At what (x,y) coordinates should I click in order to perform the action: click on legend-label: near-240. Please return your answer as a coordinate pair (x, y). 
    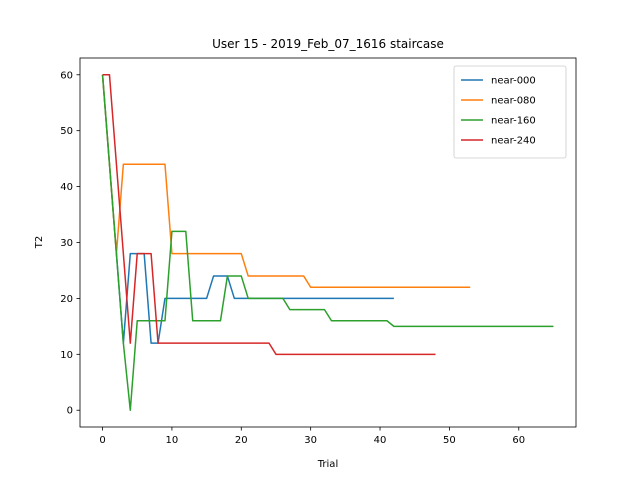
    Looking at the image, I should click on (513, 141).